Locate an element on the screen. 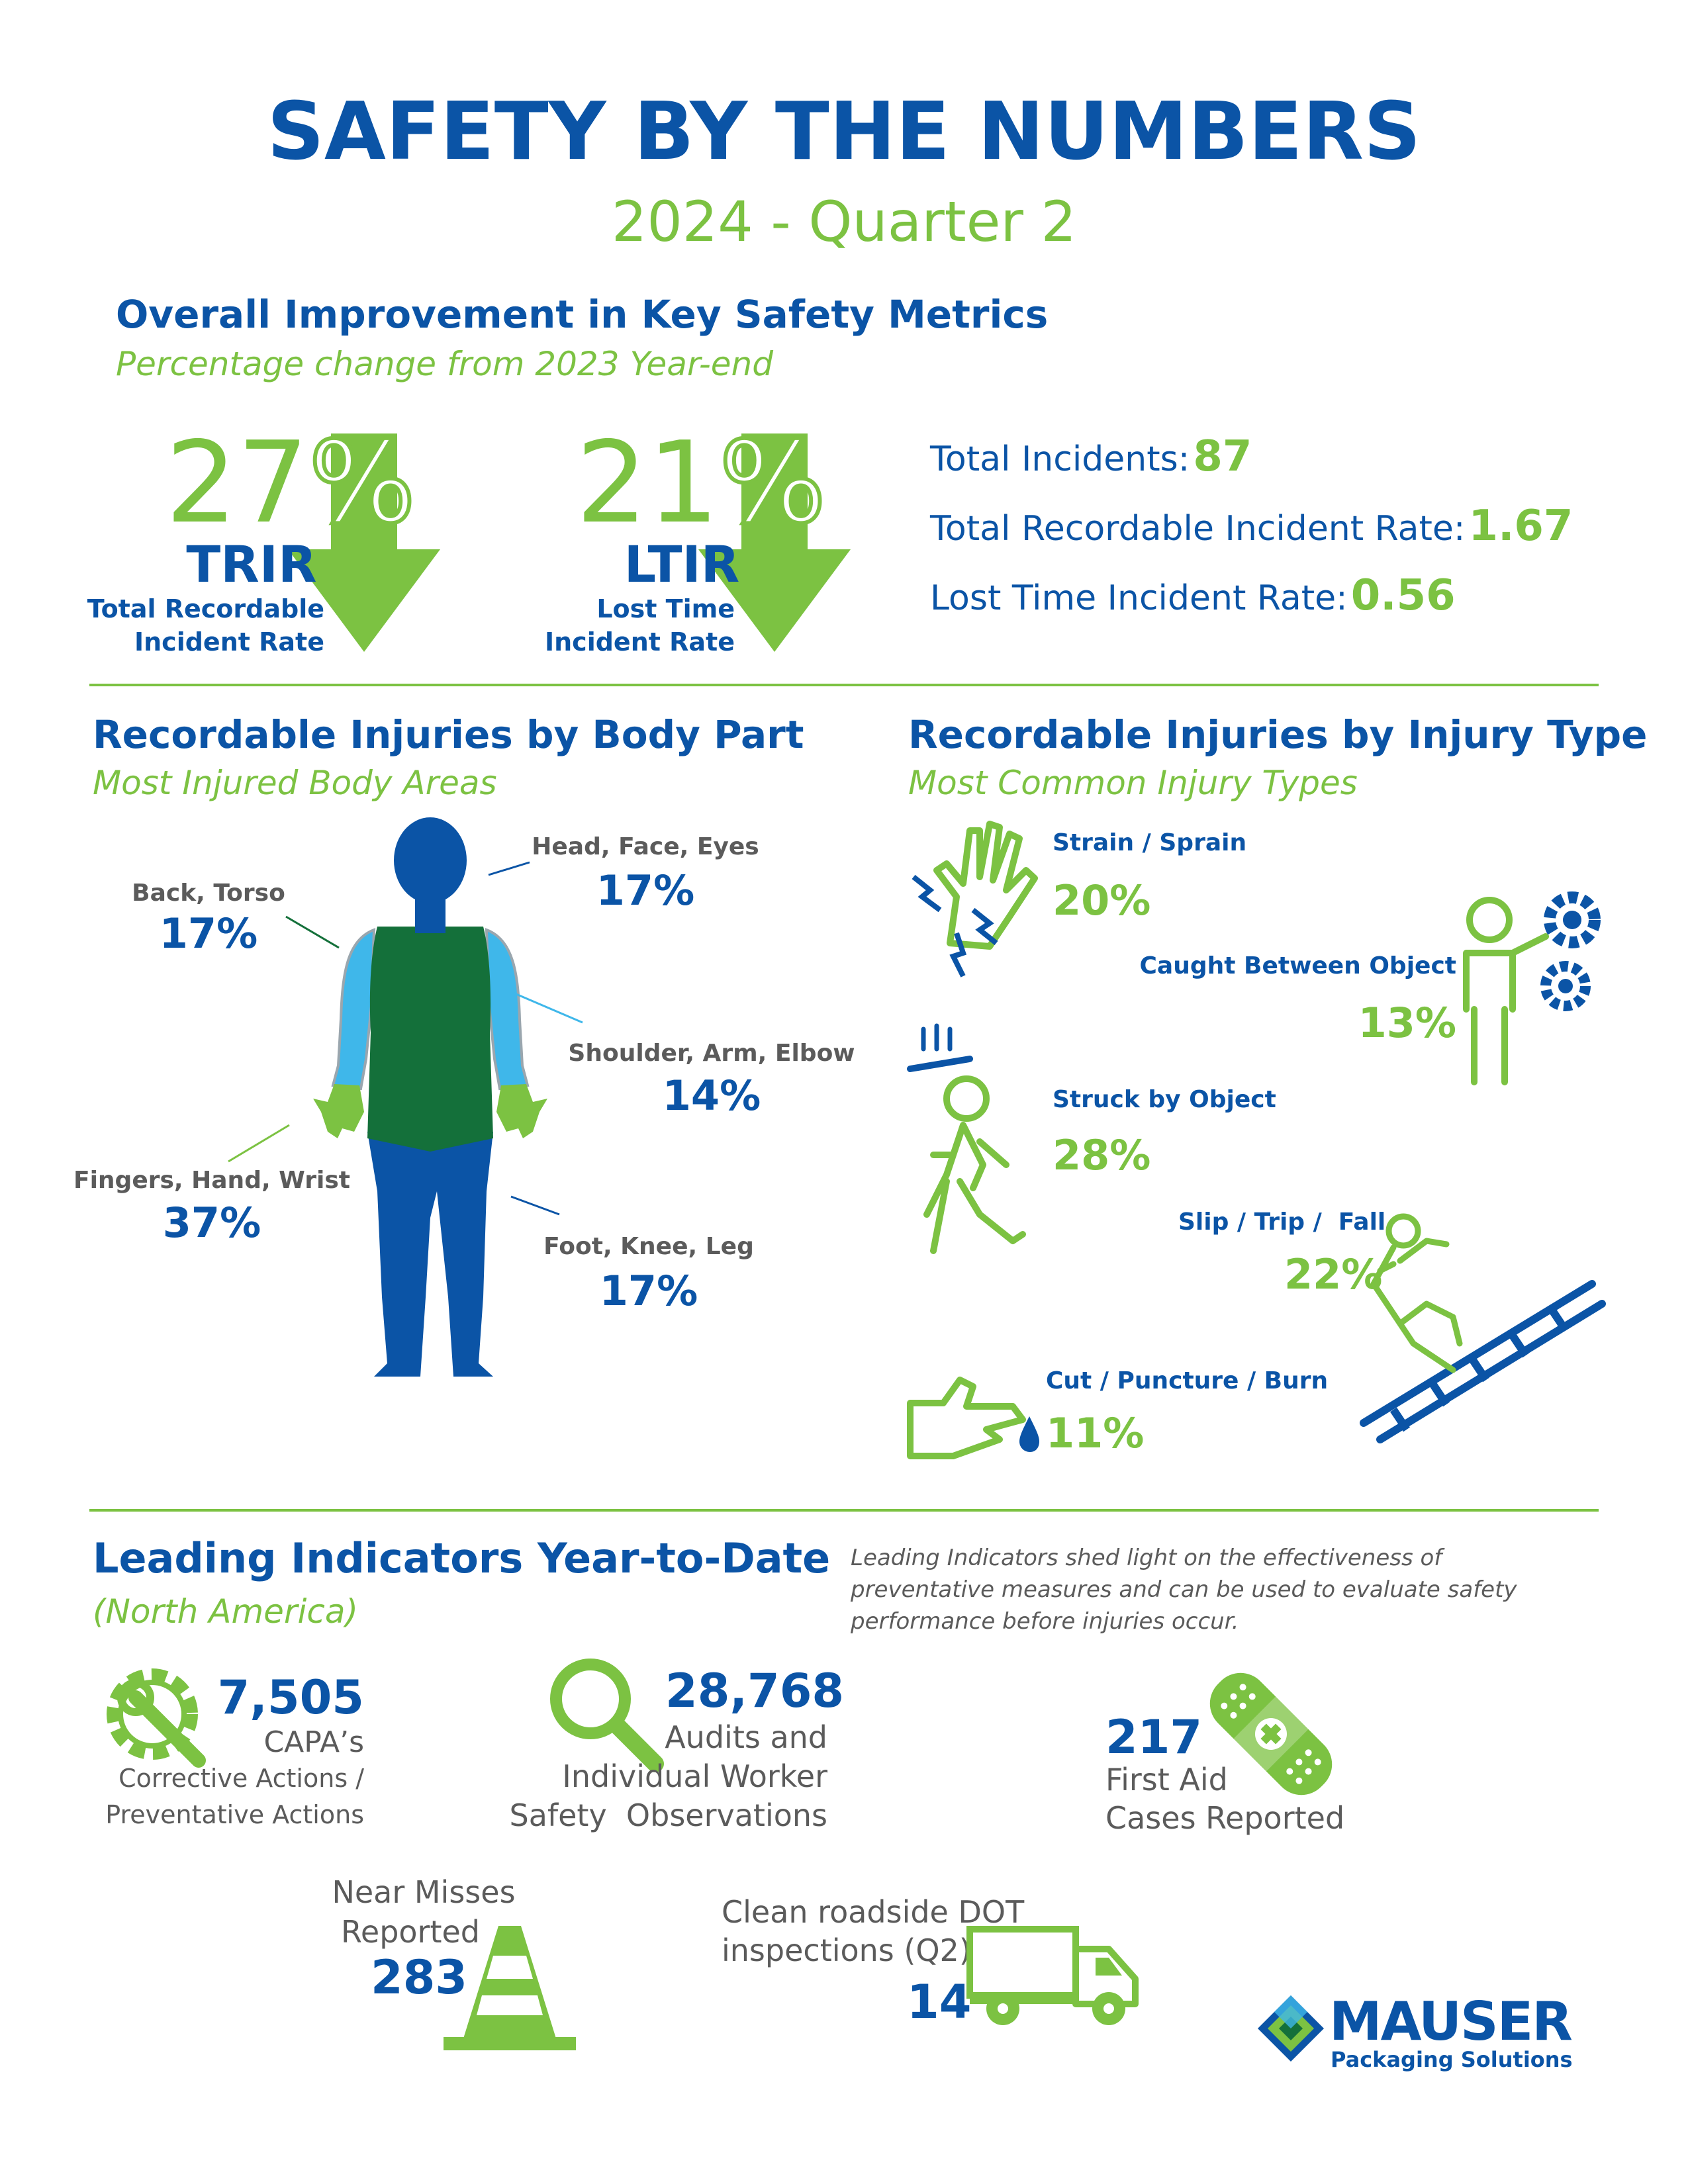 The width and height of the screenshot is (1688, 2184). trir-label-line2: Incident Rate is located at coordinates (229, 642).